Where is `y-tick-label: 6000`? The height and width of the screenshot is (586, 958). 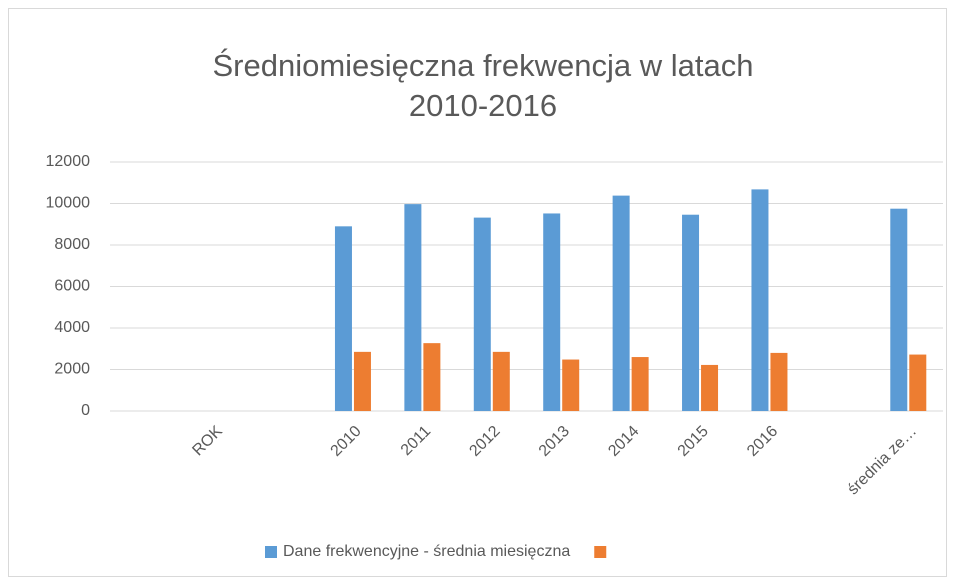 y-tick-label: 6000 is located at coordinates (72, 286).